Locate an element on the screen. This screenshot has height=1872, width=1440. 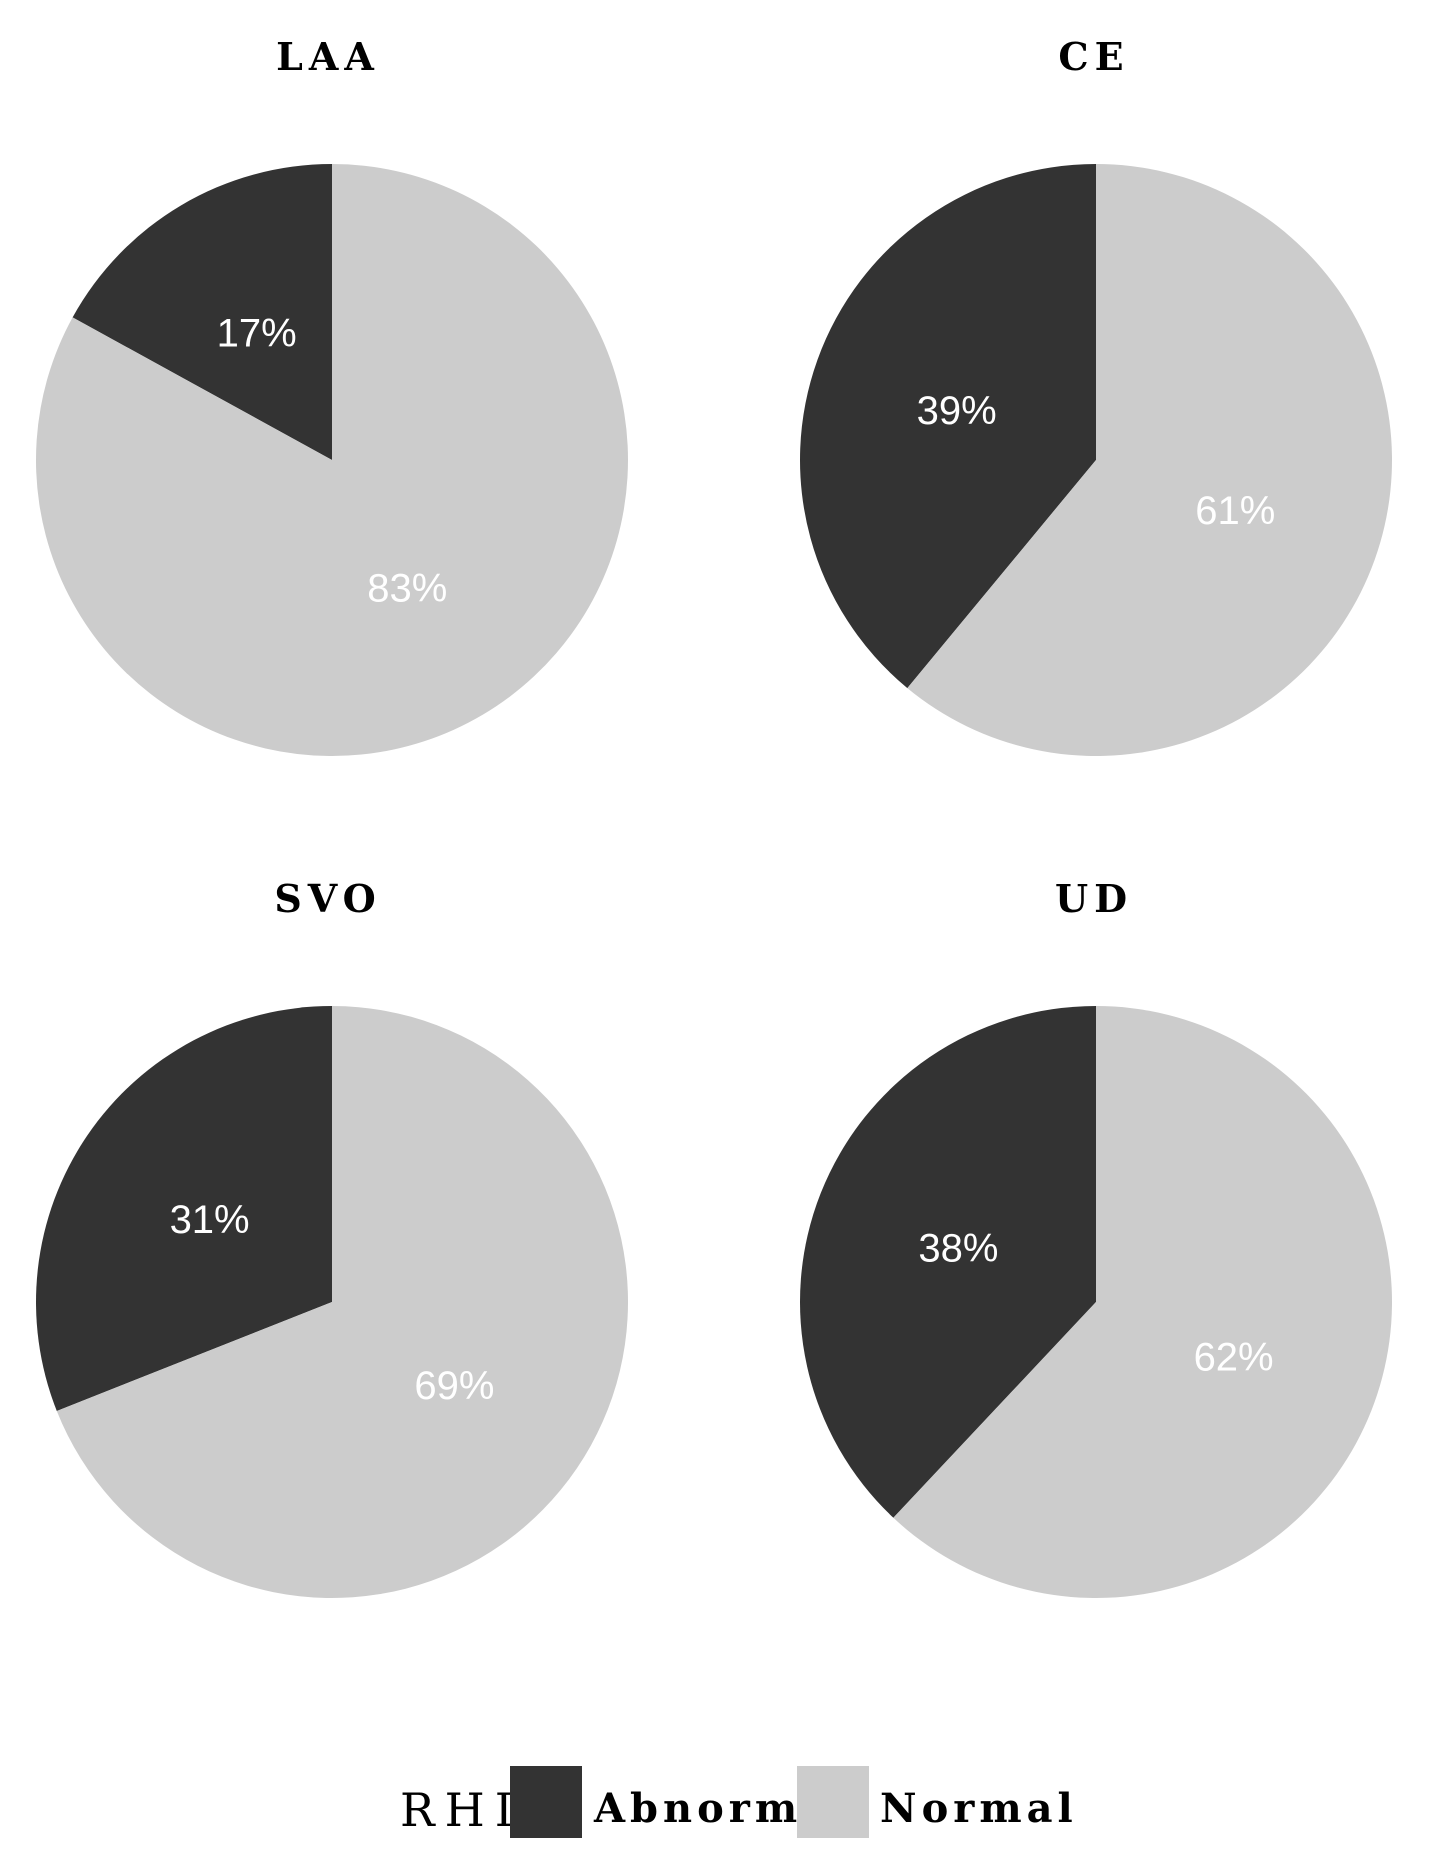
pie-slice-ud-abnormal is located at coordinates (948, 1262).